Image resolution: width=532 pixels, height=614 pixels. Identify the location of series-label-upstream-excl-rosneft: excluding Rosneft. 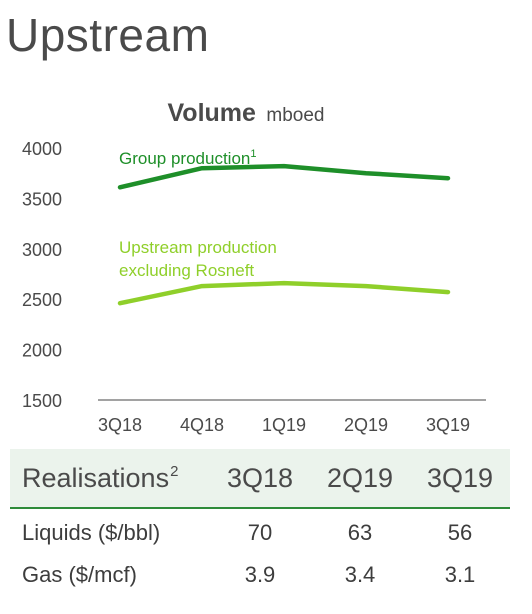
(186, 270).